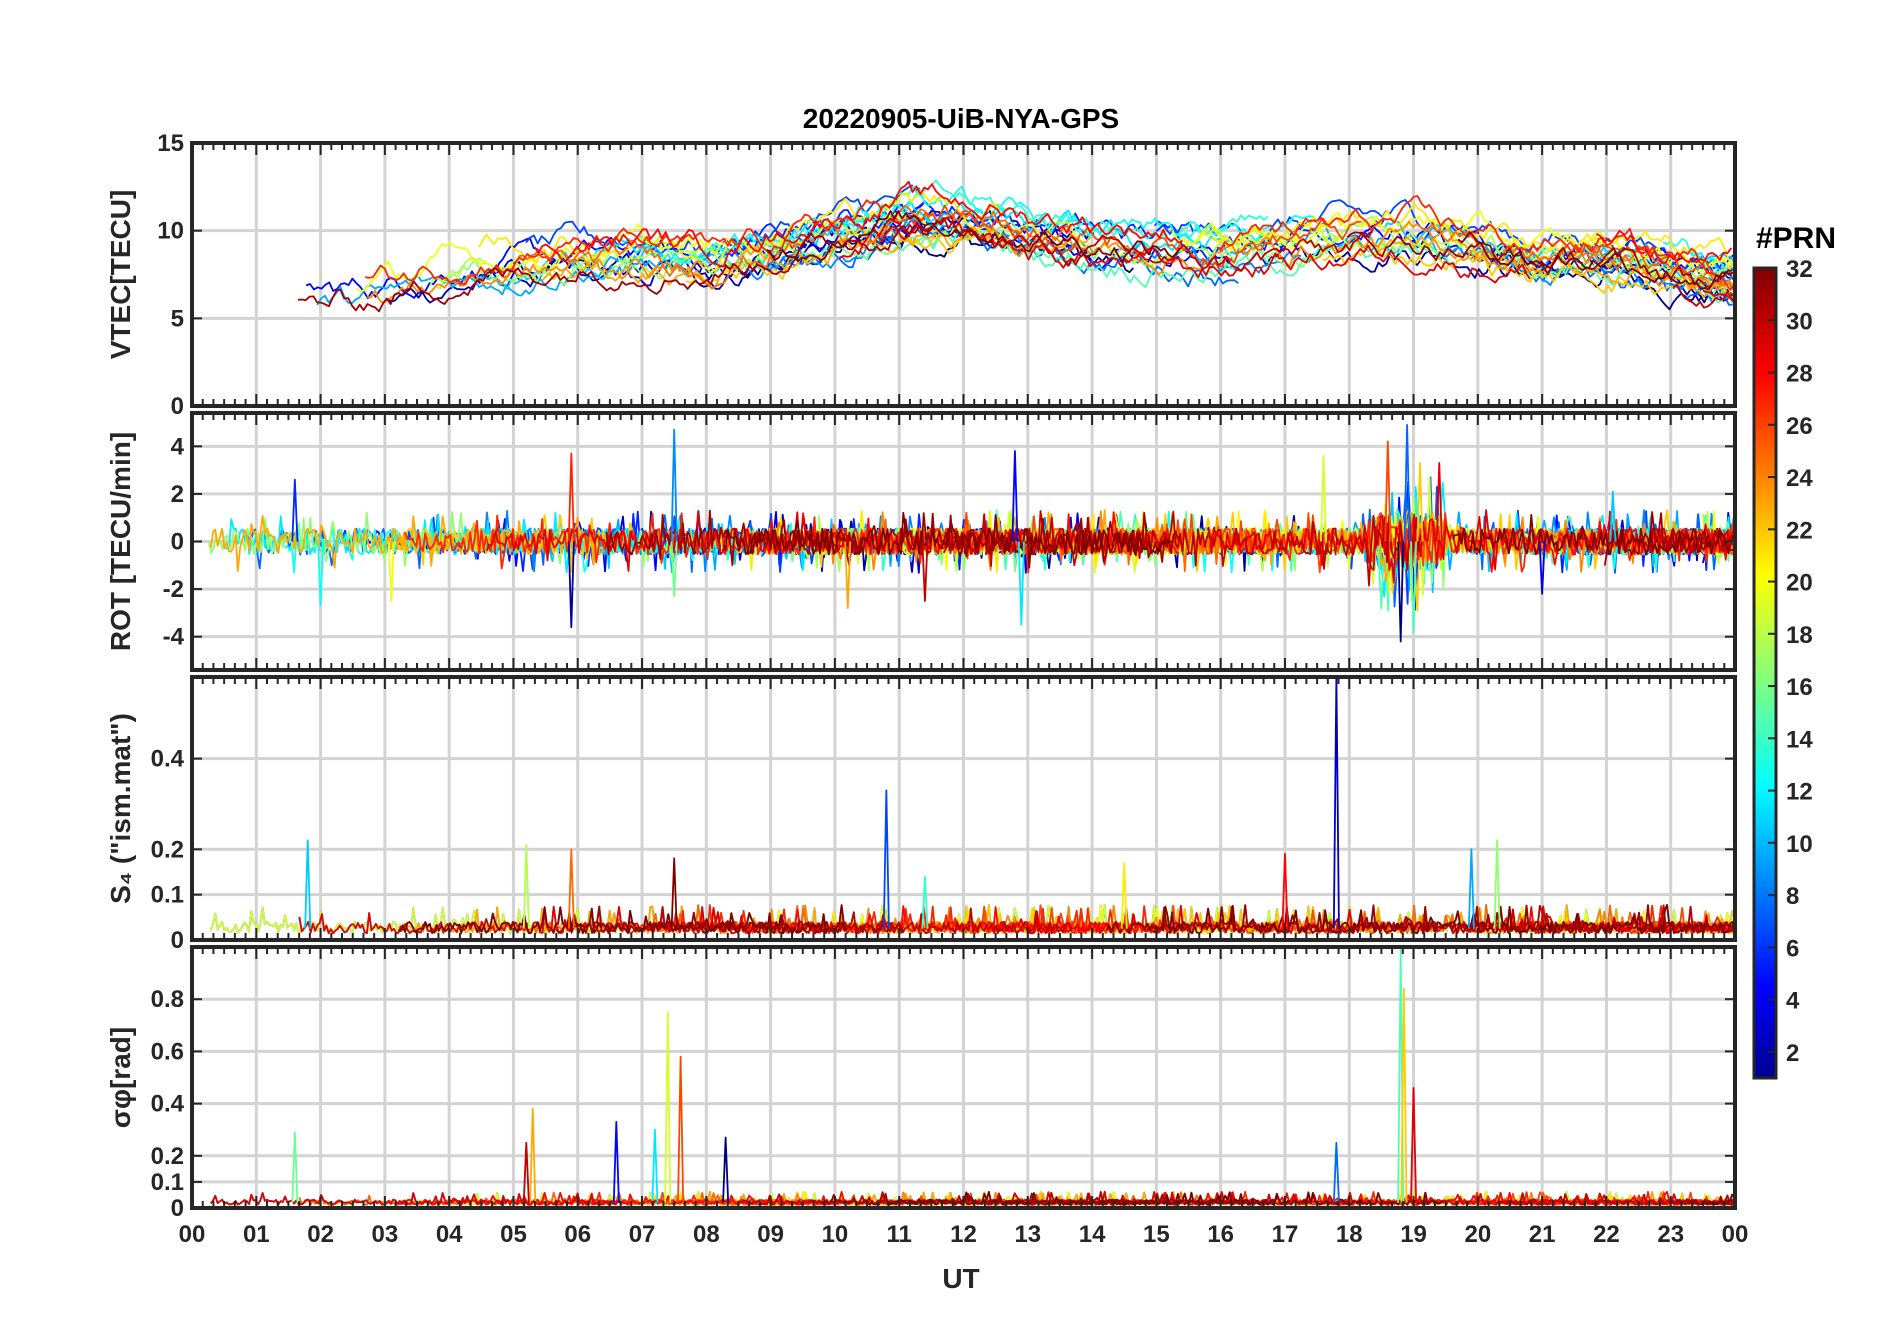 Image resolution: width=1902 pixels, height=1330 pixels. I want to click on colorbar-tick-label: 20, so click(1799, 583).